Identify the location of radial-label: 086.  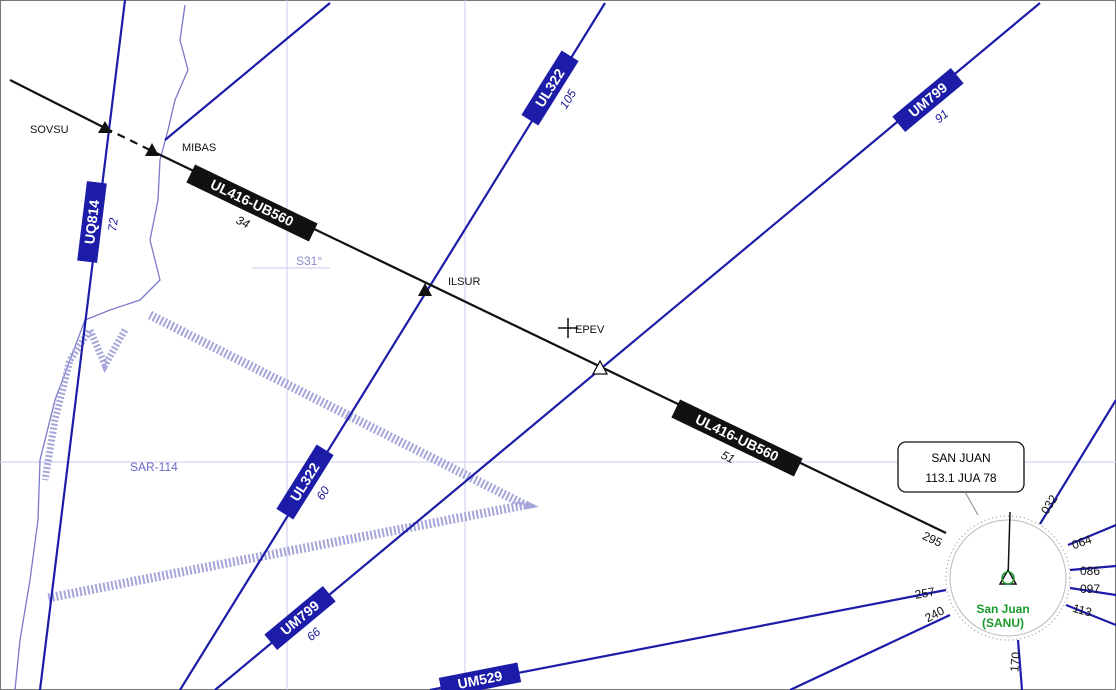
(1090, 571).